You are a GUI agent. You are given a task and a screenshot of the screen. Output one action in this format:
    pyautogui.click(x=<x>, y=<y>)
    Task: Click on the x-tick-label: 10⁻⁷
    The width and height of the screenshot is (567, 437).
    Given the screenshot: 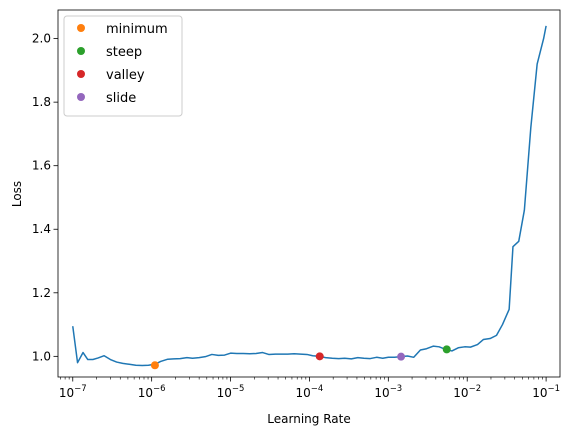 What is the action you would take?
    pyautogui.click(x=73, y=392)
    